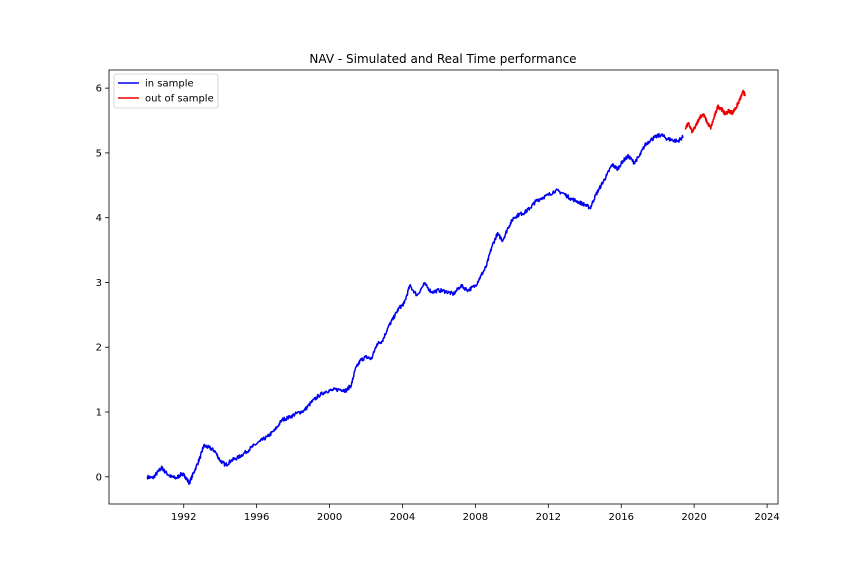  I want to click on x-tick-label: 1992, so click(183, 517).